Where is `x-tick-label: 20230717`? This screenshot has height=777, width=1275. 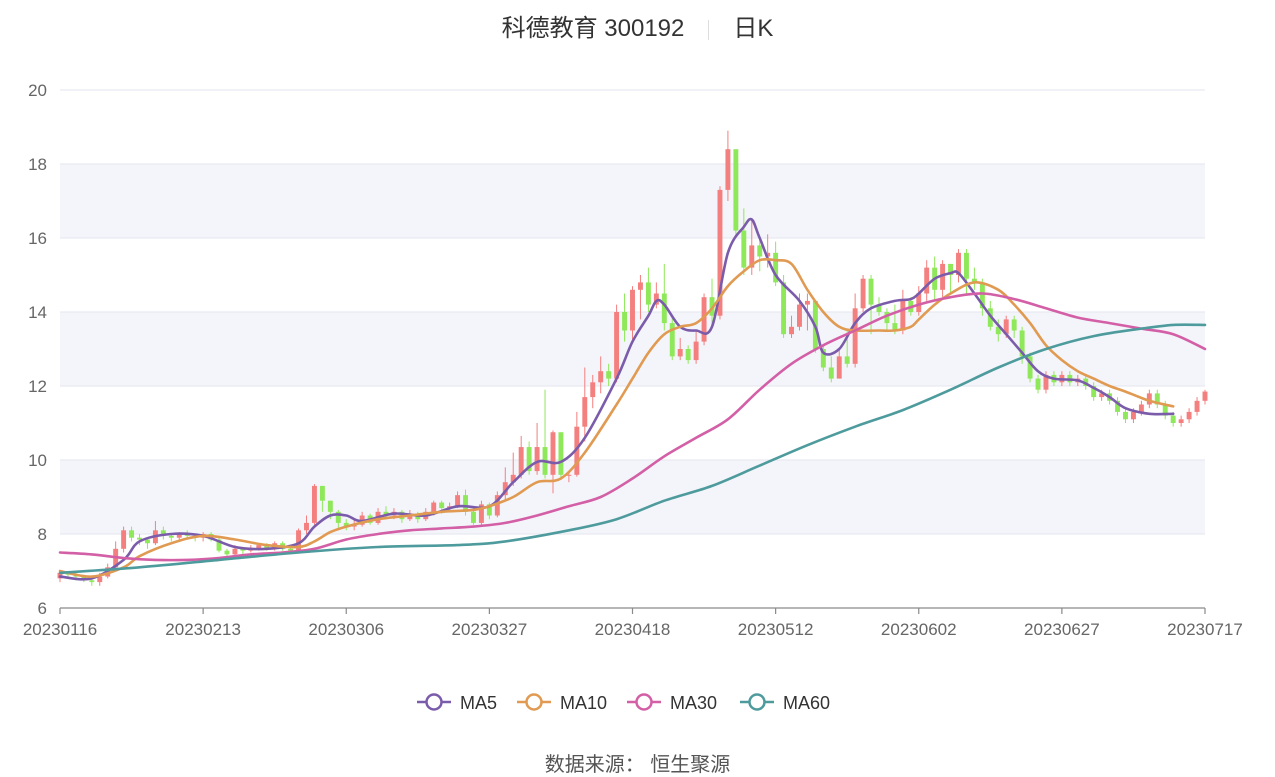
x-tick-label: 20230717 is located at coordinates (1205, 629).